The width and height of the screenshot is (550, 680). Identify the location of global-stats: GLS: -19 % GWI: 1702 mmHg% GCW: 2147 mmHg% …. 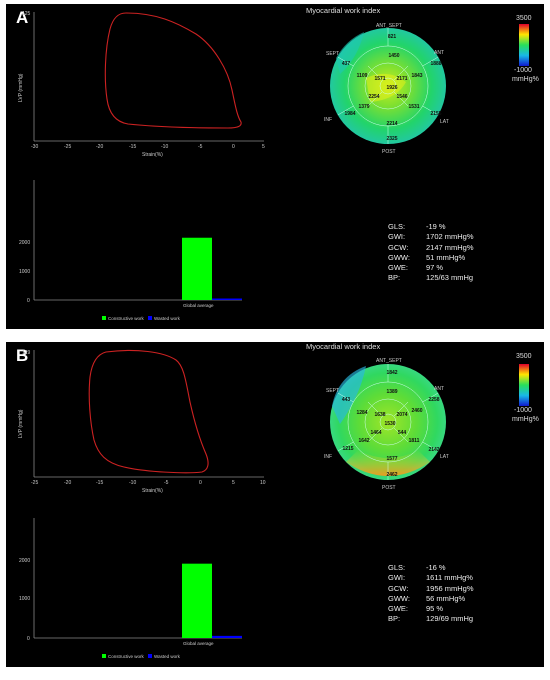
(431, 253).